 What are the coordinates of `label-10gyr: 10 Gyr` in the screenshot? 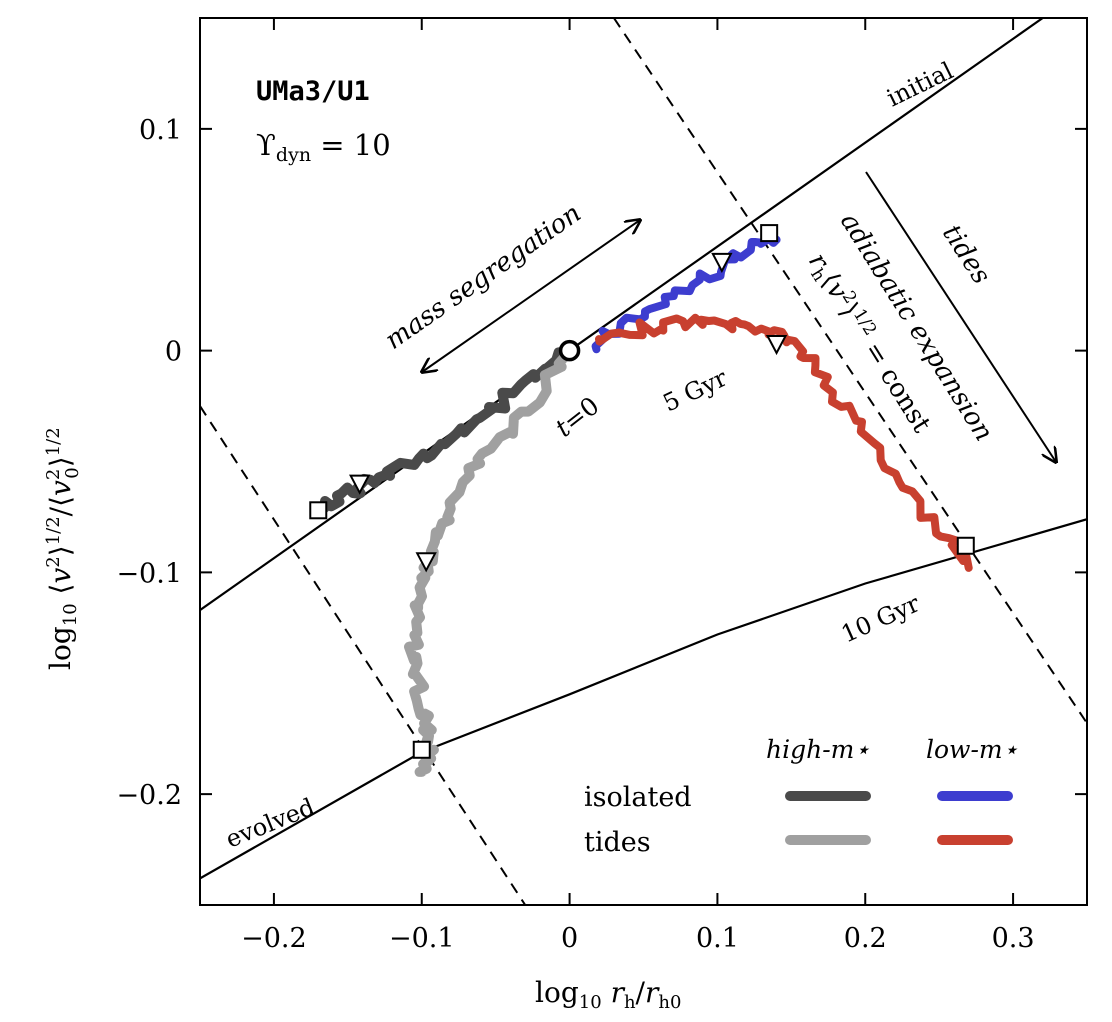 It's located at (880, 618).